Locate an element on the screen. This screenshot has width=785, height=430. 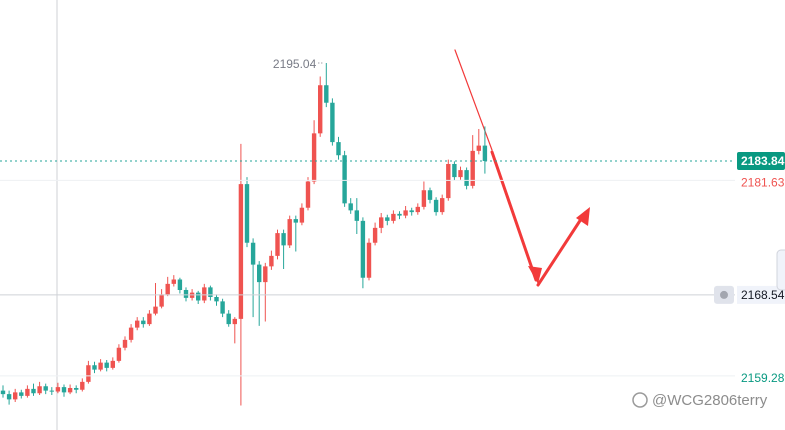
crosshair-badge is located at coordinates (761, 294).